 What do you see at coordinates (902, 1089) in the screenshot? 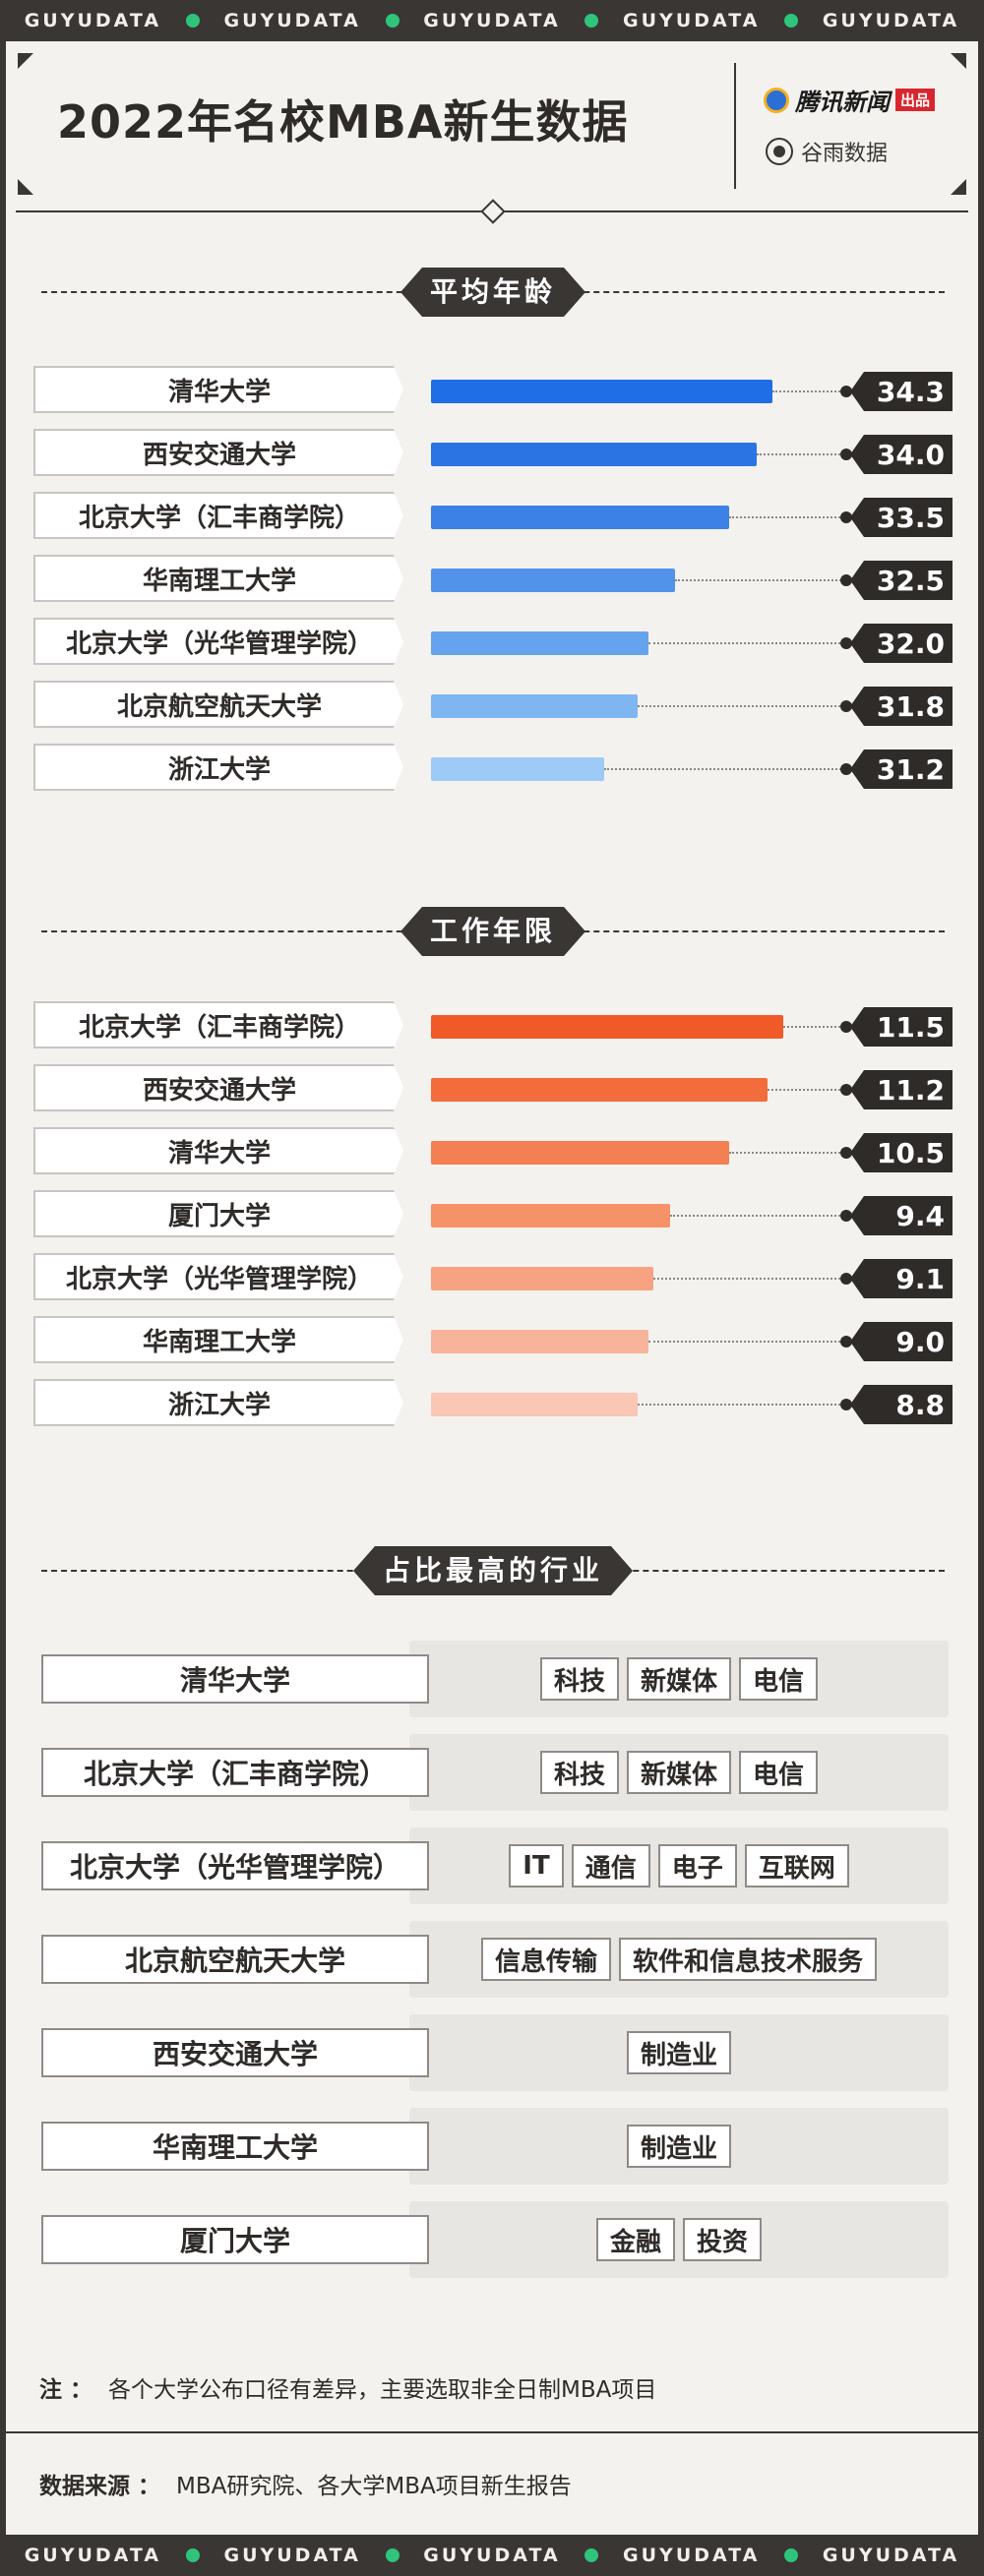
I see `bar-value-label: 11.2` at bounding box center [902, 1089].